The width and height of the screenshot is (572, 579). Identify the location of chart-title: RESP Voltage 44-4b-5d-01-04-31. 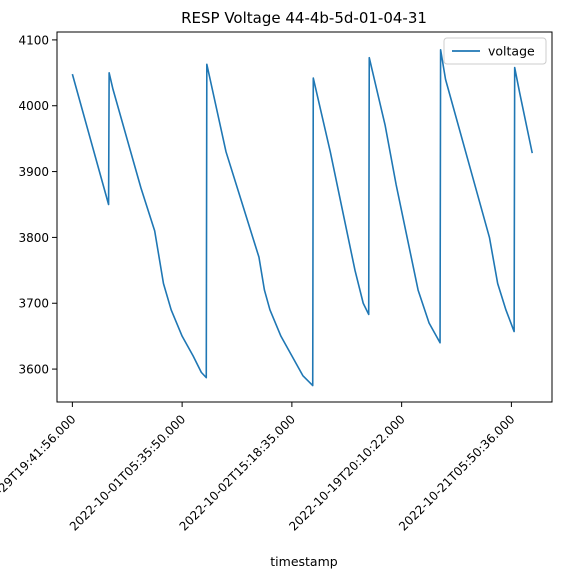
(304, 18).